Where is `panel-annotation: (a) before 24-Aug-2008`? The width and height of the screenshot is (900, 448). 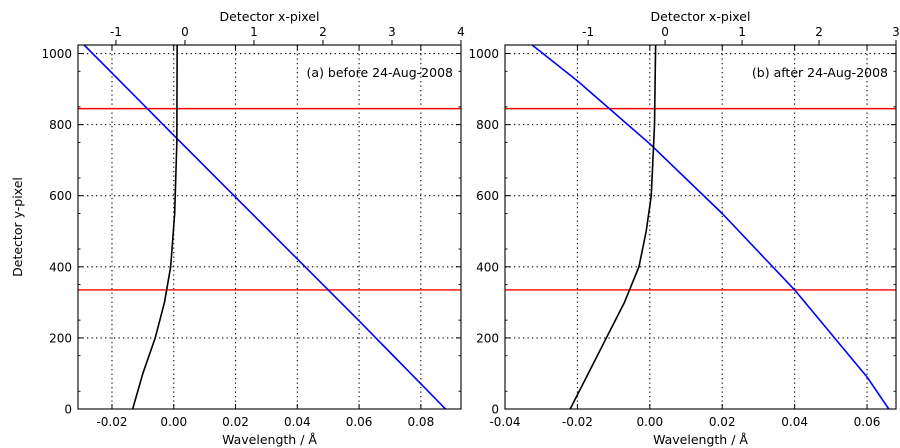
panel-annotation: (a) before 24-Aug-2008 is located at coordinates (380, 72).